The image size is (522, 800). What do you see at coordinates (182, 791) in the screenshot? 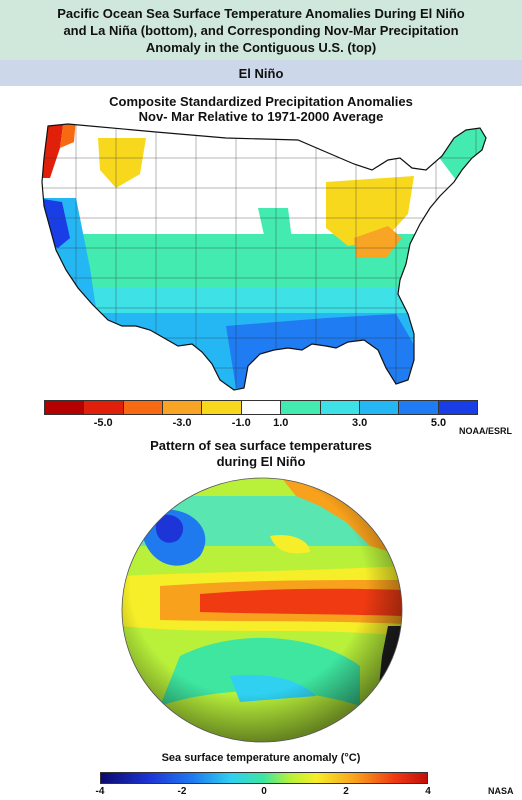
I see `sst-colorbar-tick: -2` at bounding box center [182, 791].